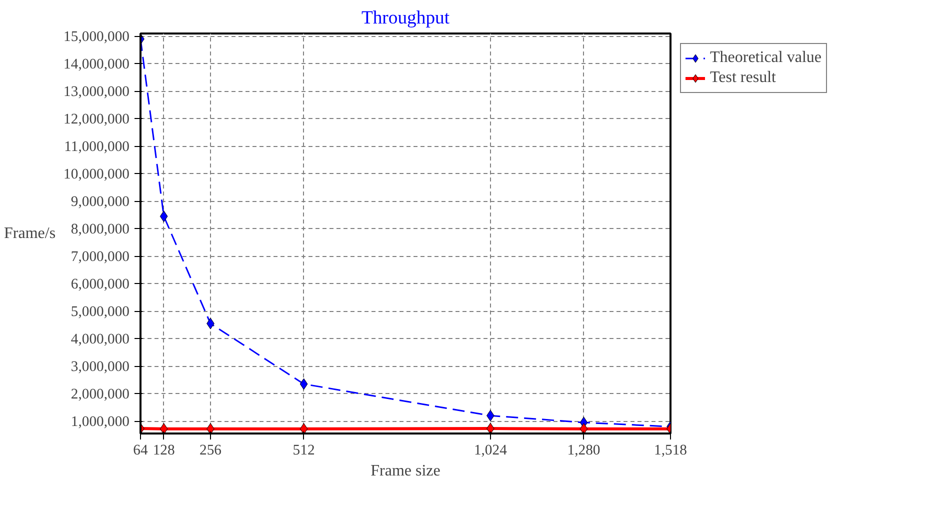 The height and width of the screenshot is (519, 930). I want to click on y-tick-label: 7,000,000, so click(100, 257).